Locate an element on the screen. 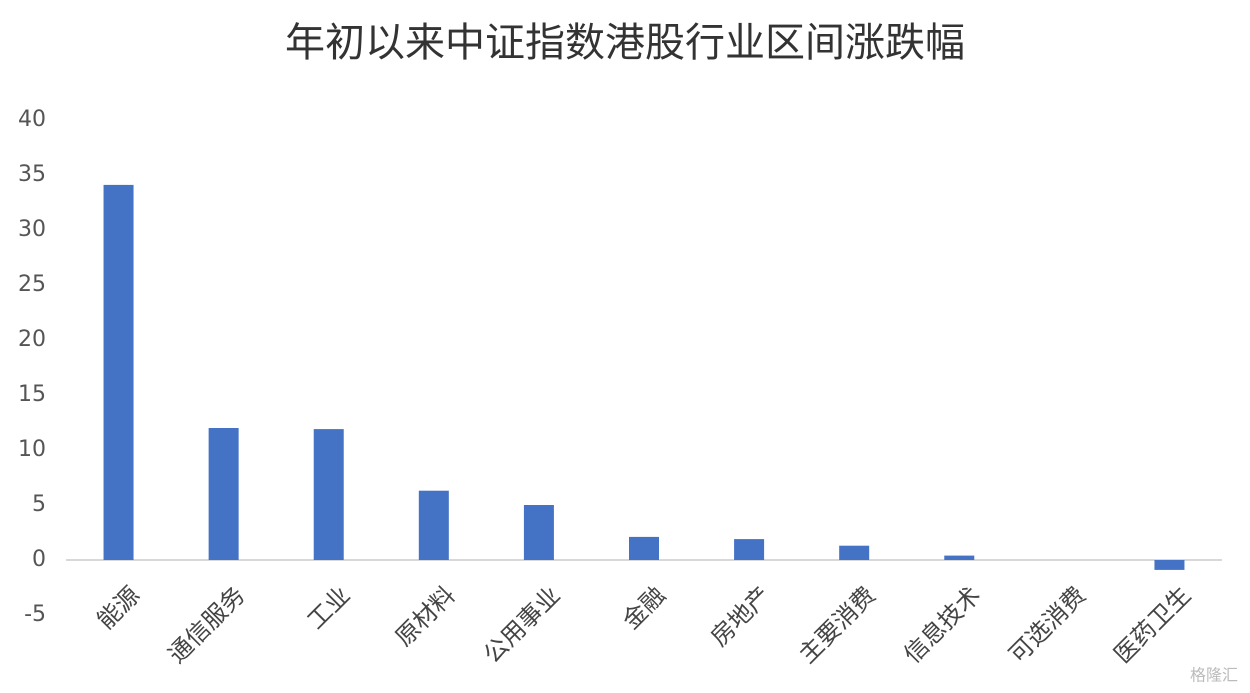  y-tick-label: 5 is located at coordinates (39, 504).